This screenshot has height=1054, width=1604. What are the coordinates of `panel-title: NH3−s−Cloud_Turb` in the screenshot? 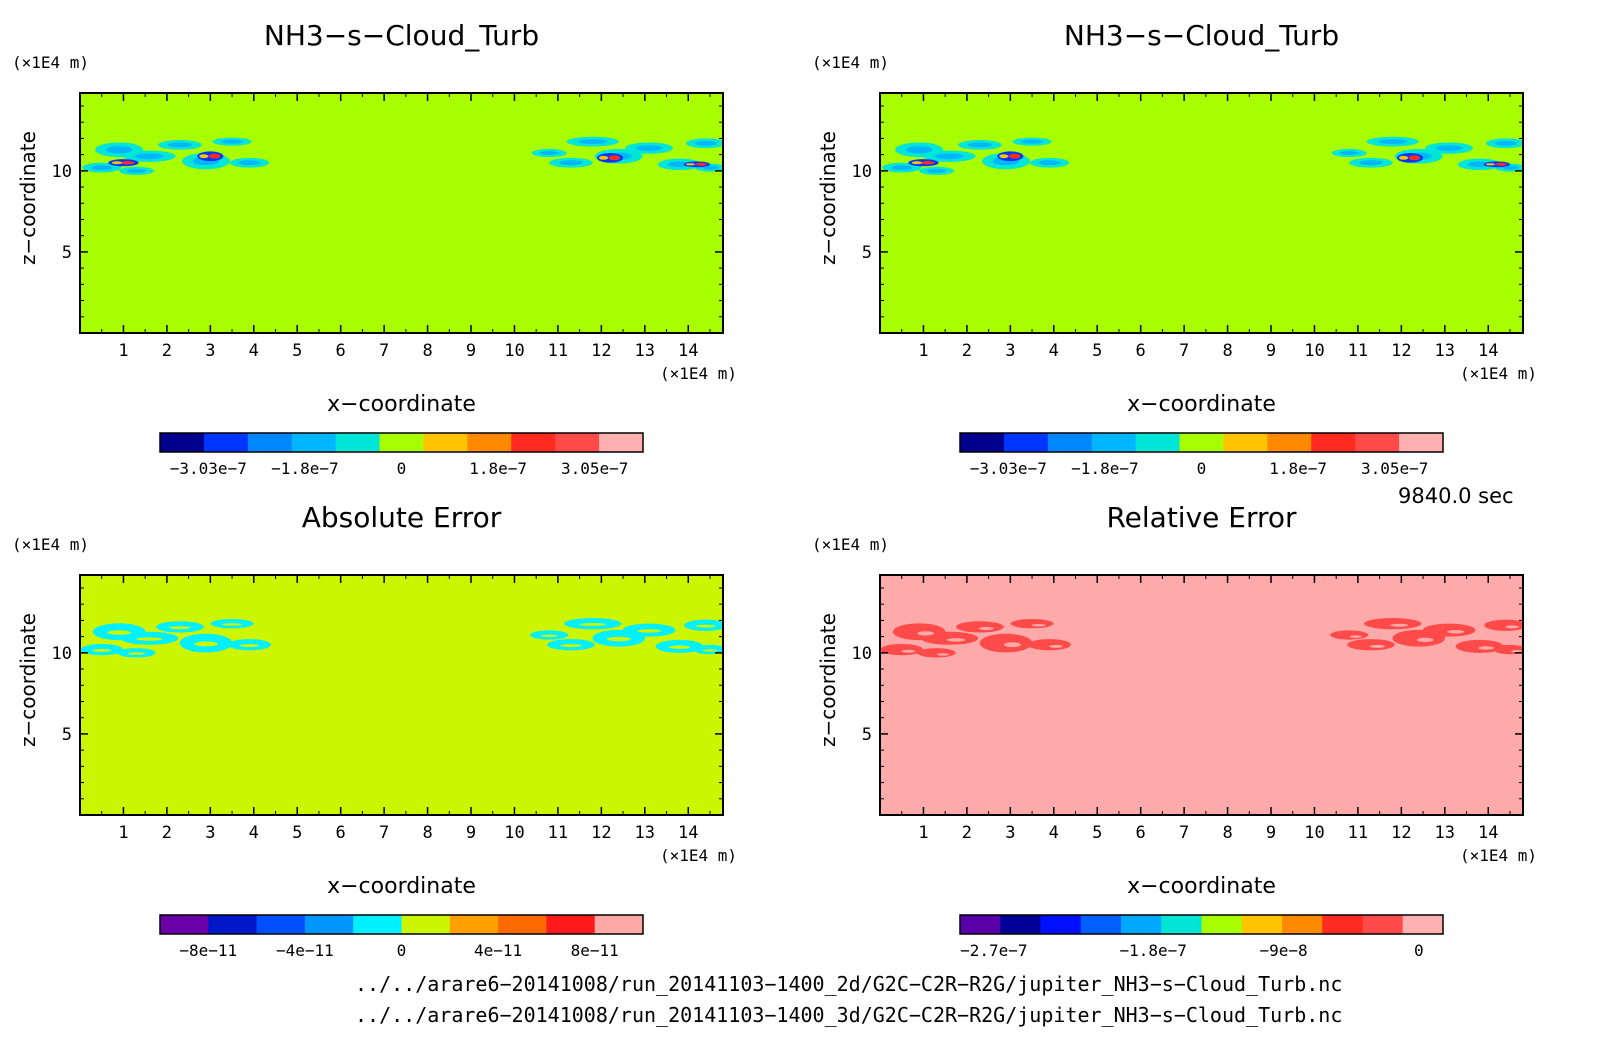 It's located at (1201, 35).